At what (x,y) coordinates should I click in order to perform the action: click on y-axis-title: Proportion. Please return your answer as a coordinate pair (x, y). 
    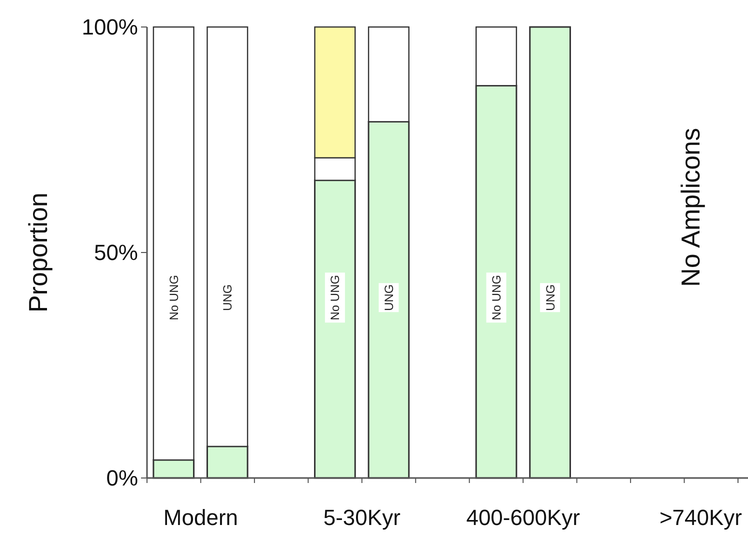
    Looking at the image, I should click on (38, 252).